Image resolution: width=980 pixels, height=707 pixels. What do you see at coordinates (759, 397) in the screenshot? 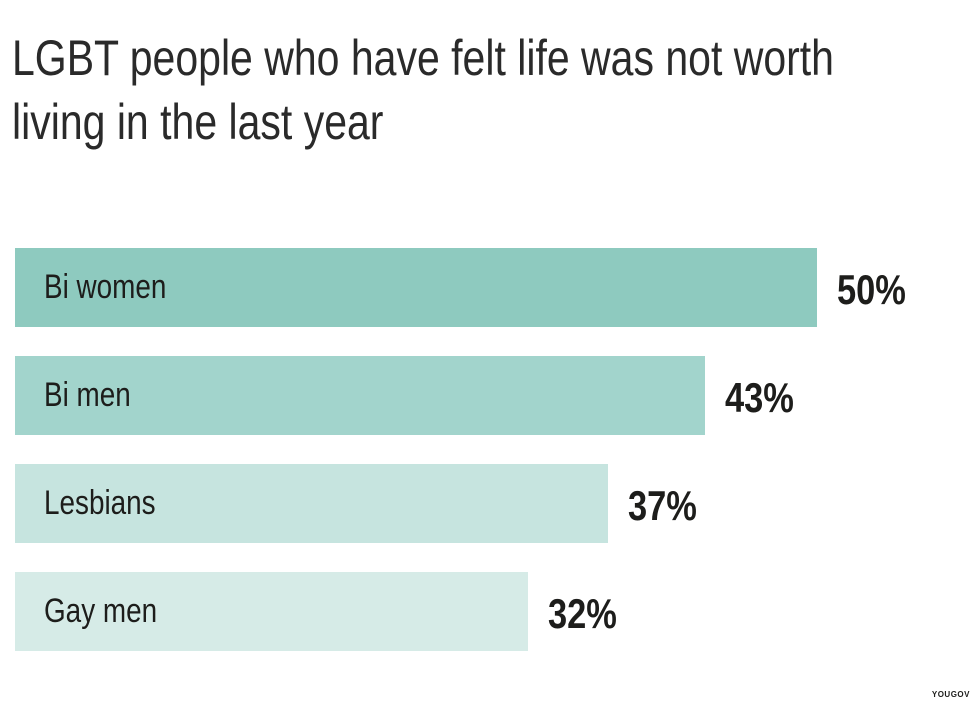
I see `value-label: 43%` at bounding box center [759, 397].